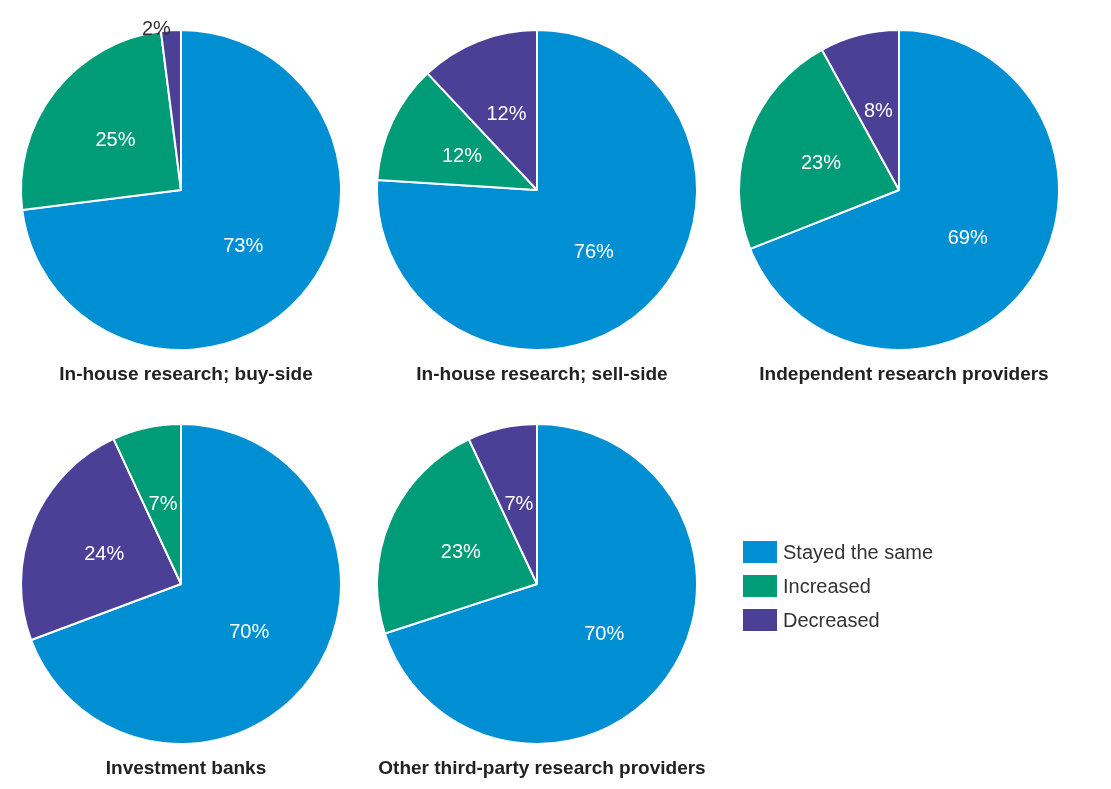 This screenshot has height=789, width=1111. Describe the element at coordinates (827, 586) in the screenshot. I see `legend-label: Increased` at that location.